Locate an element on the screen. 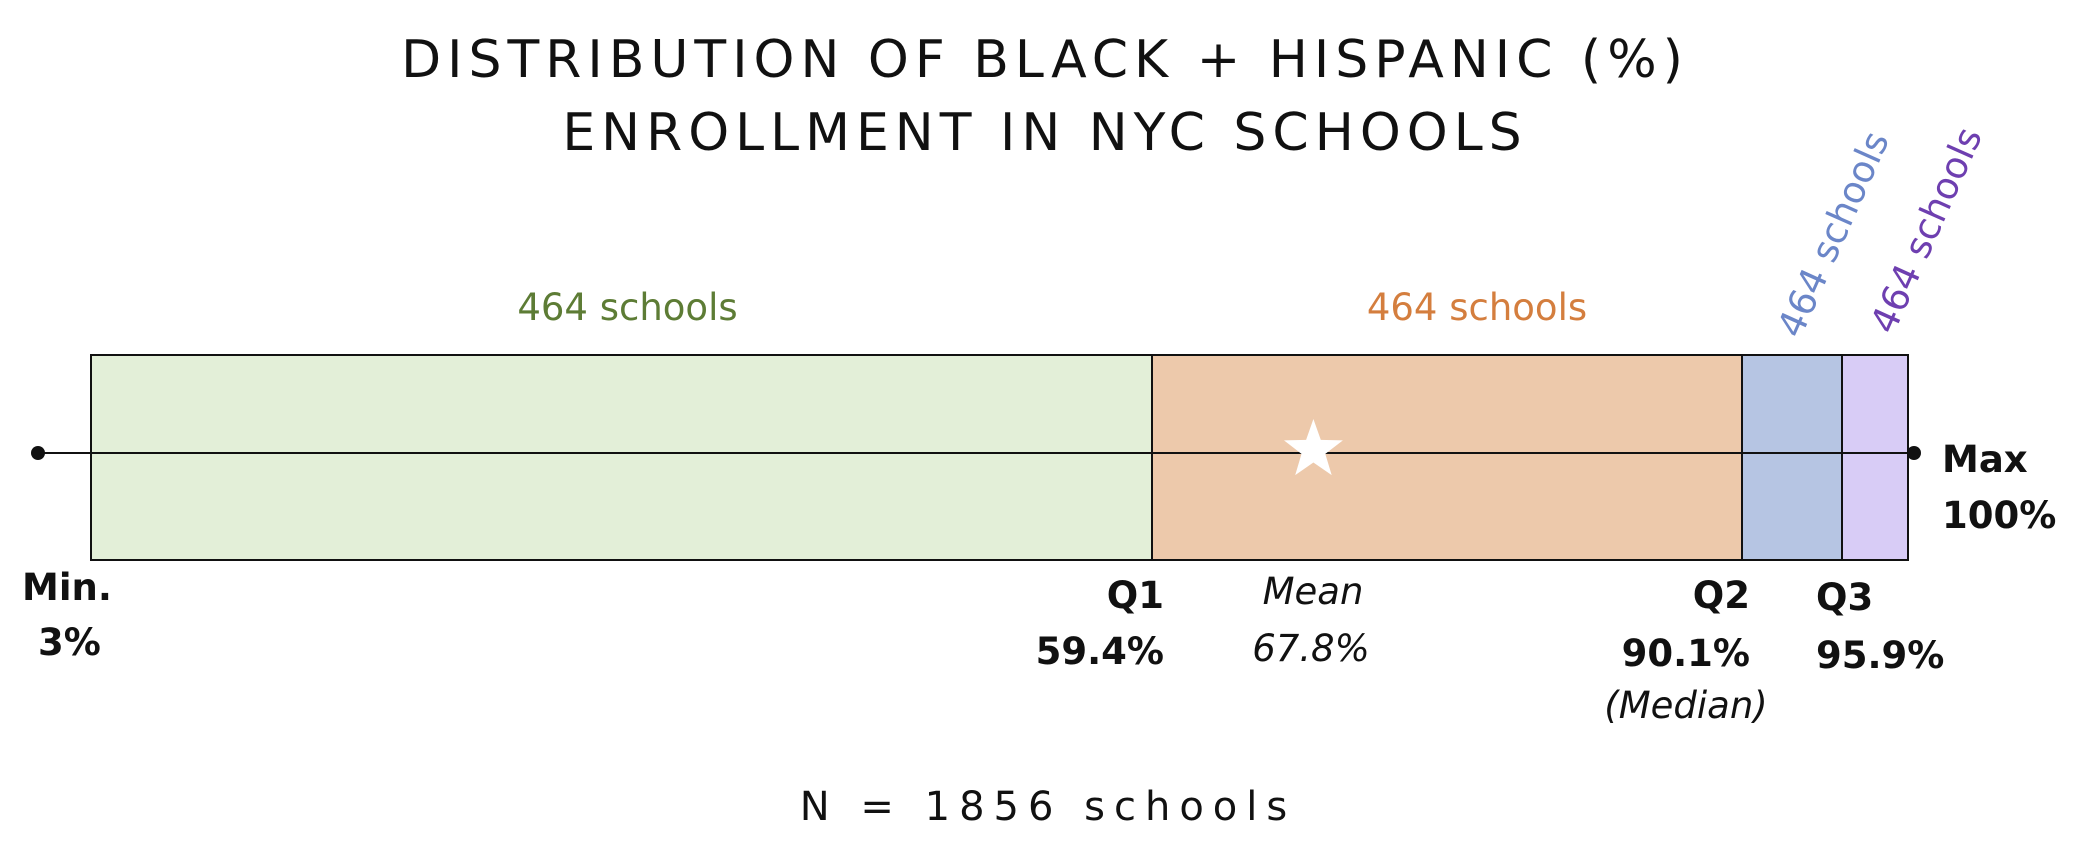 The width and height of the screenshot is (2078, 860). min-value: 3% is located at coordinates (69, 642).